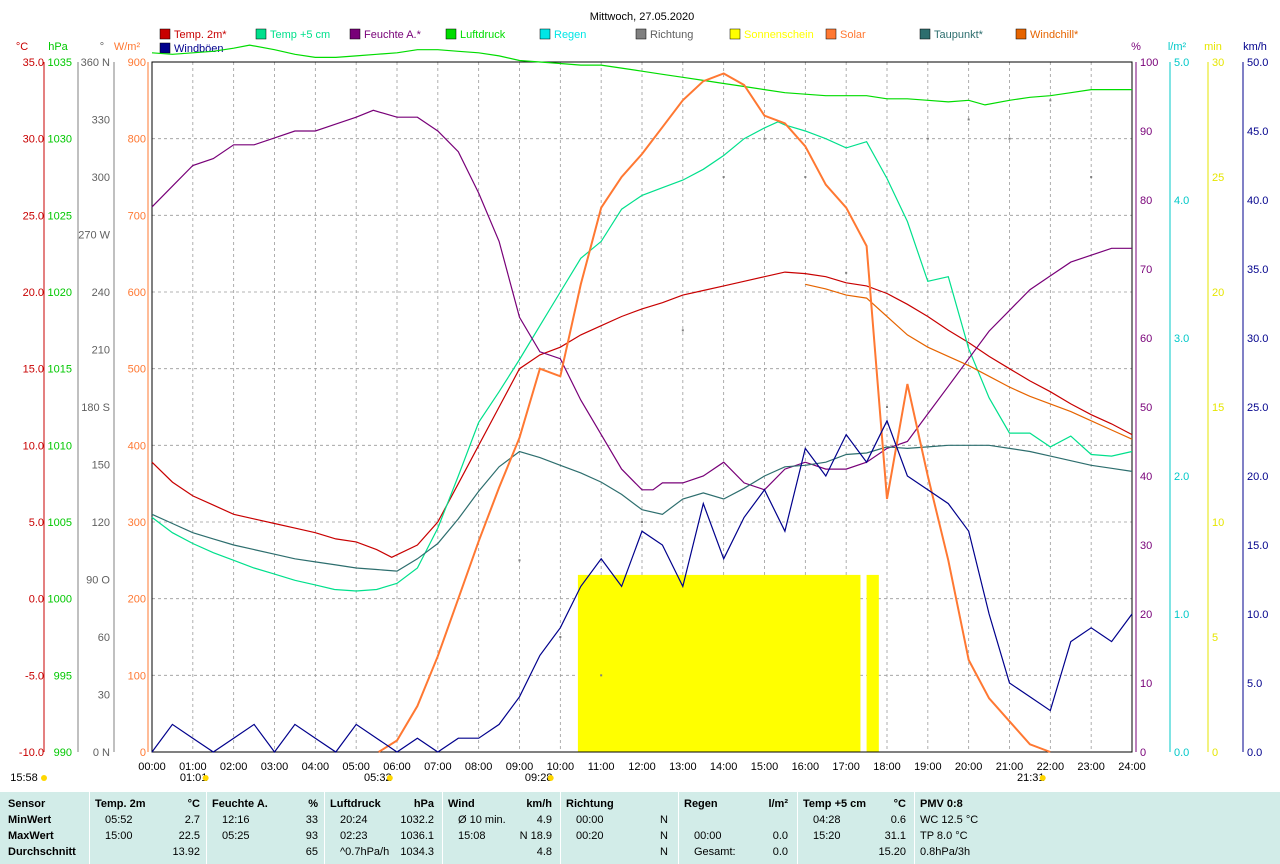 This screenshot has height=864, width=1280. Describe the element at coordinates (1215, 638) in the screenshot. I see `axis-tick-label: 5` at that location.